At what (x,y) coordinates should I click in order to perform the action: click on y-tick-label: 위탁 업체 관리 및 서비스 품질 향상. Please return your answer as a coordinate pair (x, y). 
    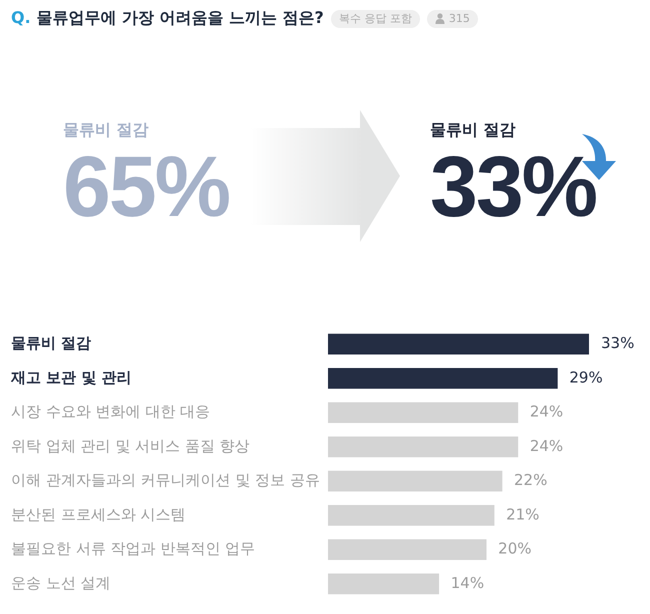
    Looking at the image, I should click on (130, 445).